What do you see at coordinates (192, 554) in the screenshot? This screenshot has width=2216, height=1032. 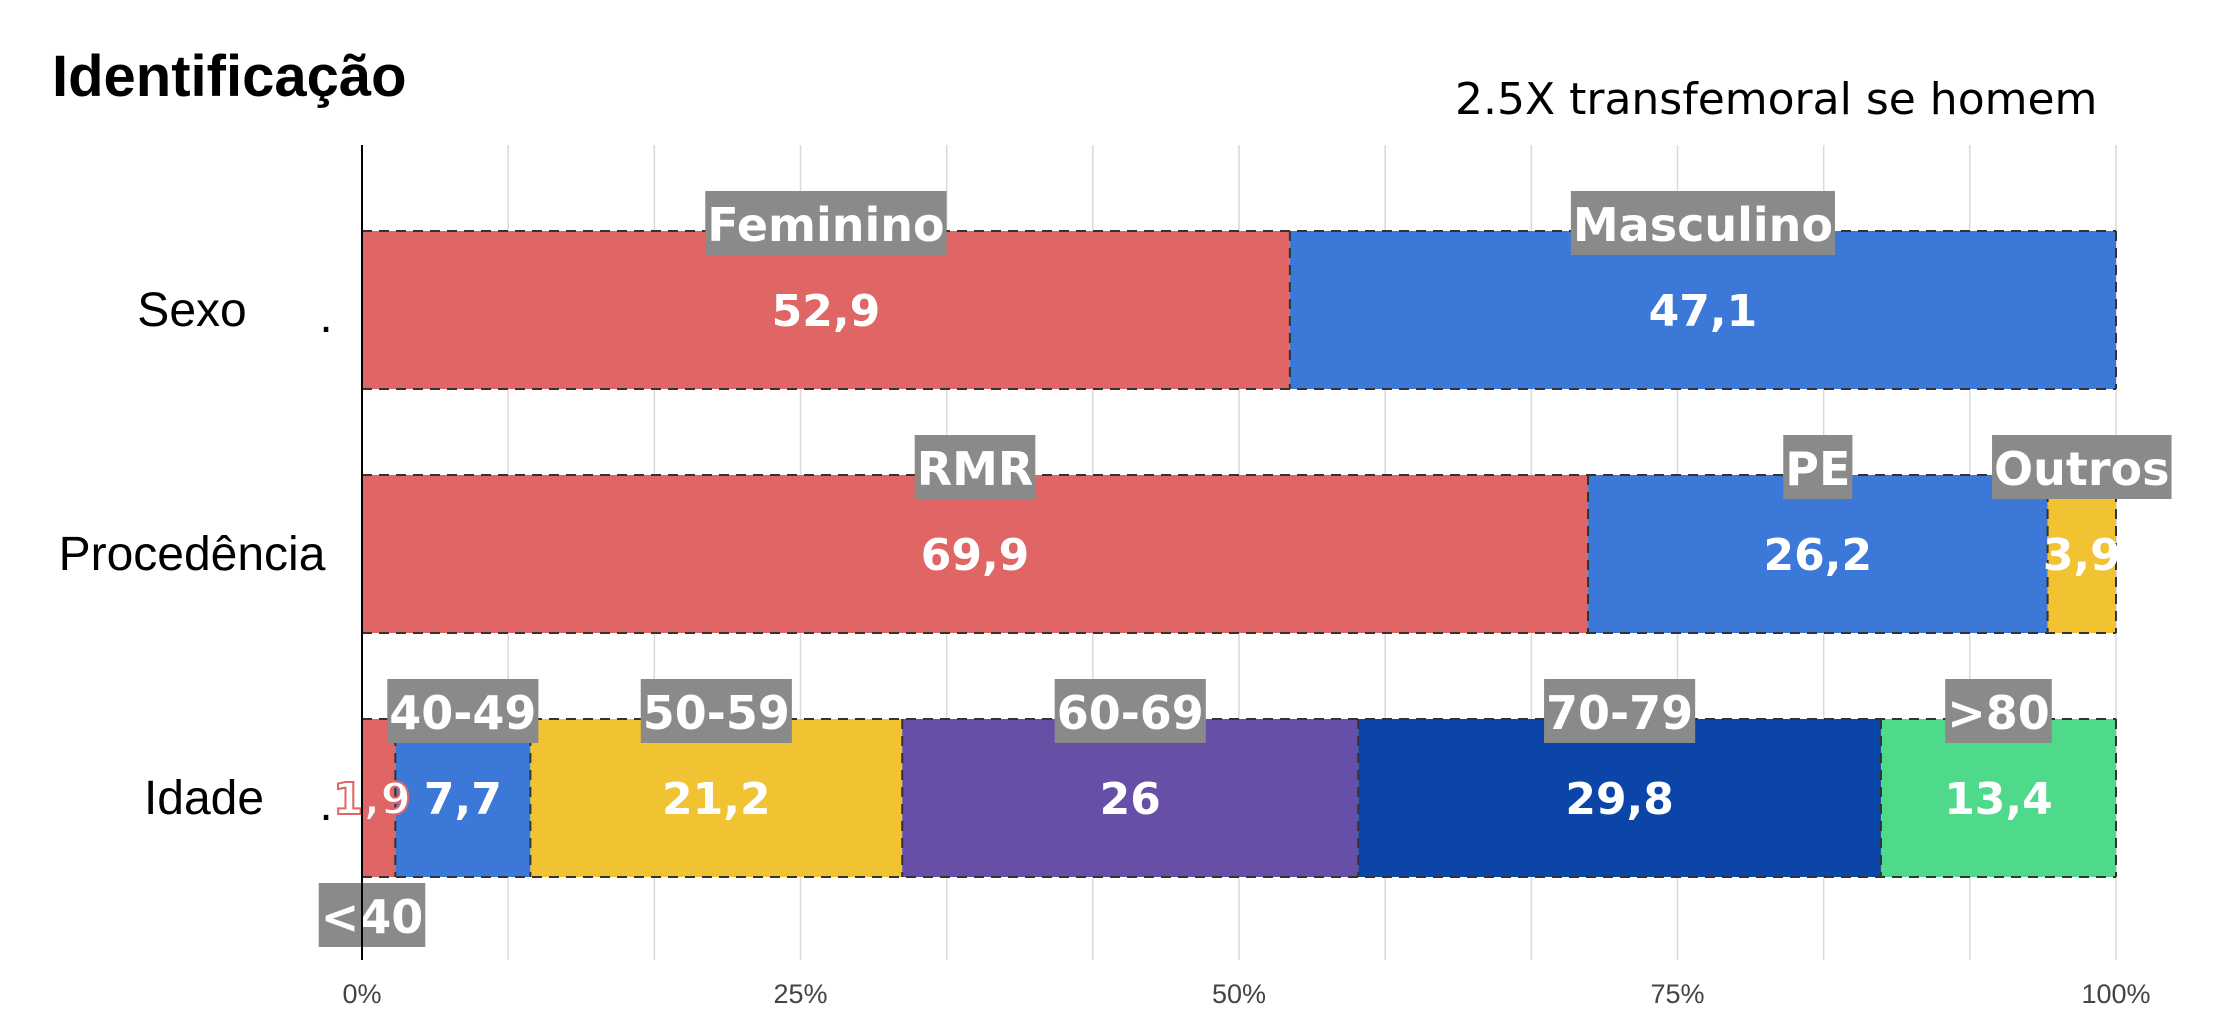 I see `category-label: Procedência` at bounding box center [192, 554].